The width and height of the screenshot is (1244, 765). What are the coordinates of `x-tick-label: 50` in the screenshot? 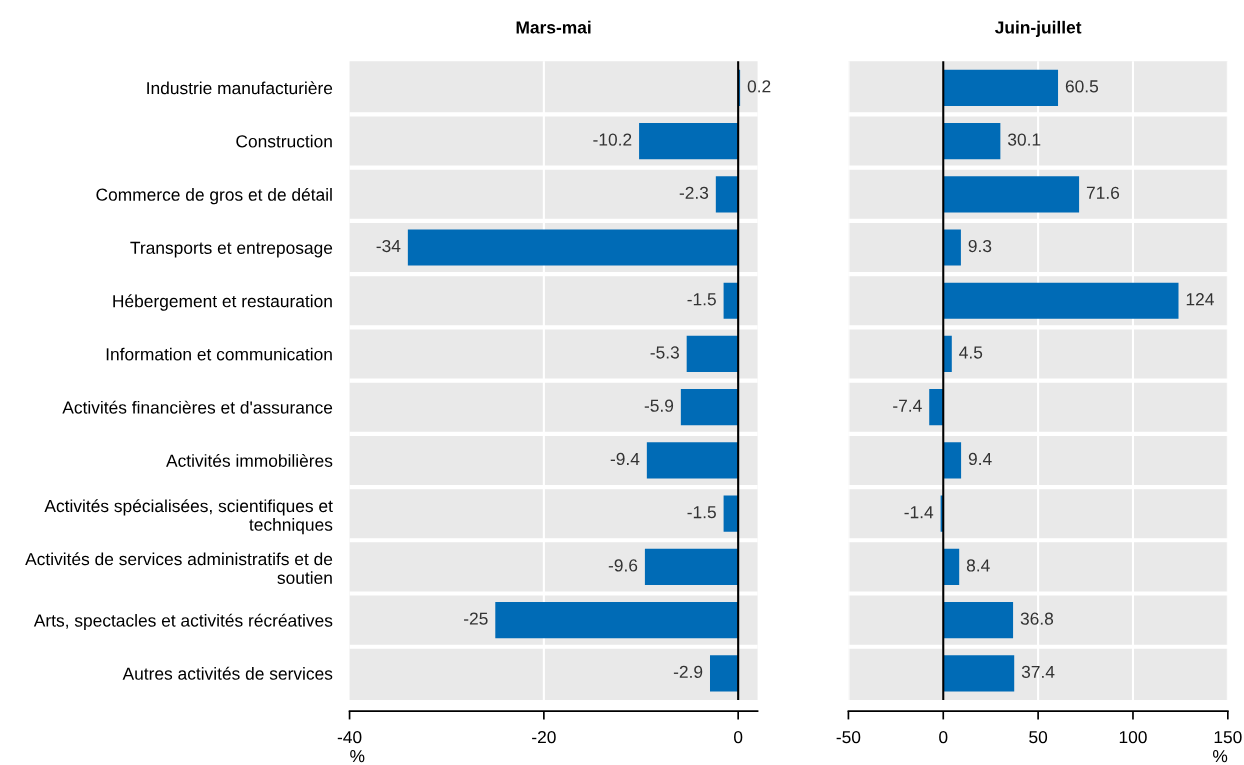 It's located at (1038, 737).